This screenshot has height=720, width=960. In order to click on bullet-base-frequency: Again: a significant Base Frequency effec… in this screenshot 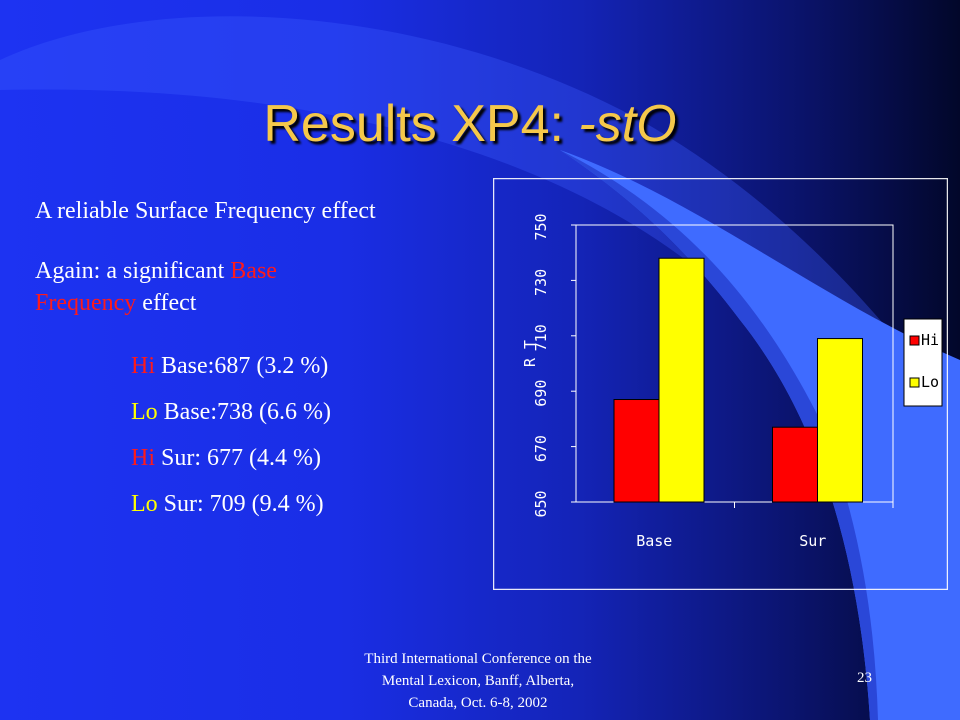, I will do `click(156, 287)`.